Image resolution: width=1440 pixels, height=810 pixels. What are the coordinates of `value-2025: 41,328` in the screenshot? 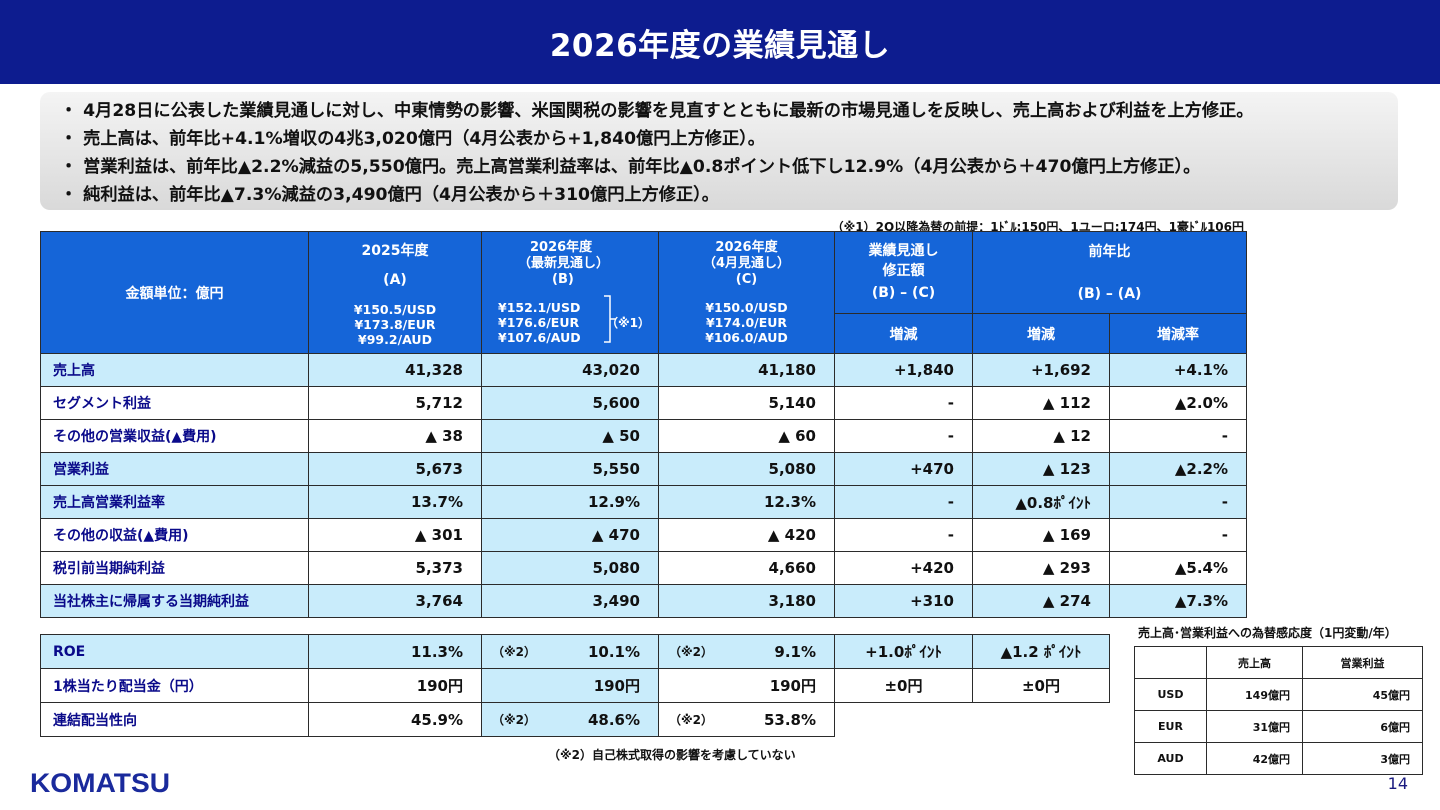 It's located at (395, 370).